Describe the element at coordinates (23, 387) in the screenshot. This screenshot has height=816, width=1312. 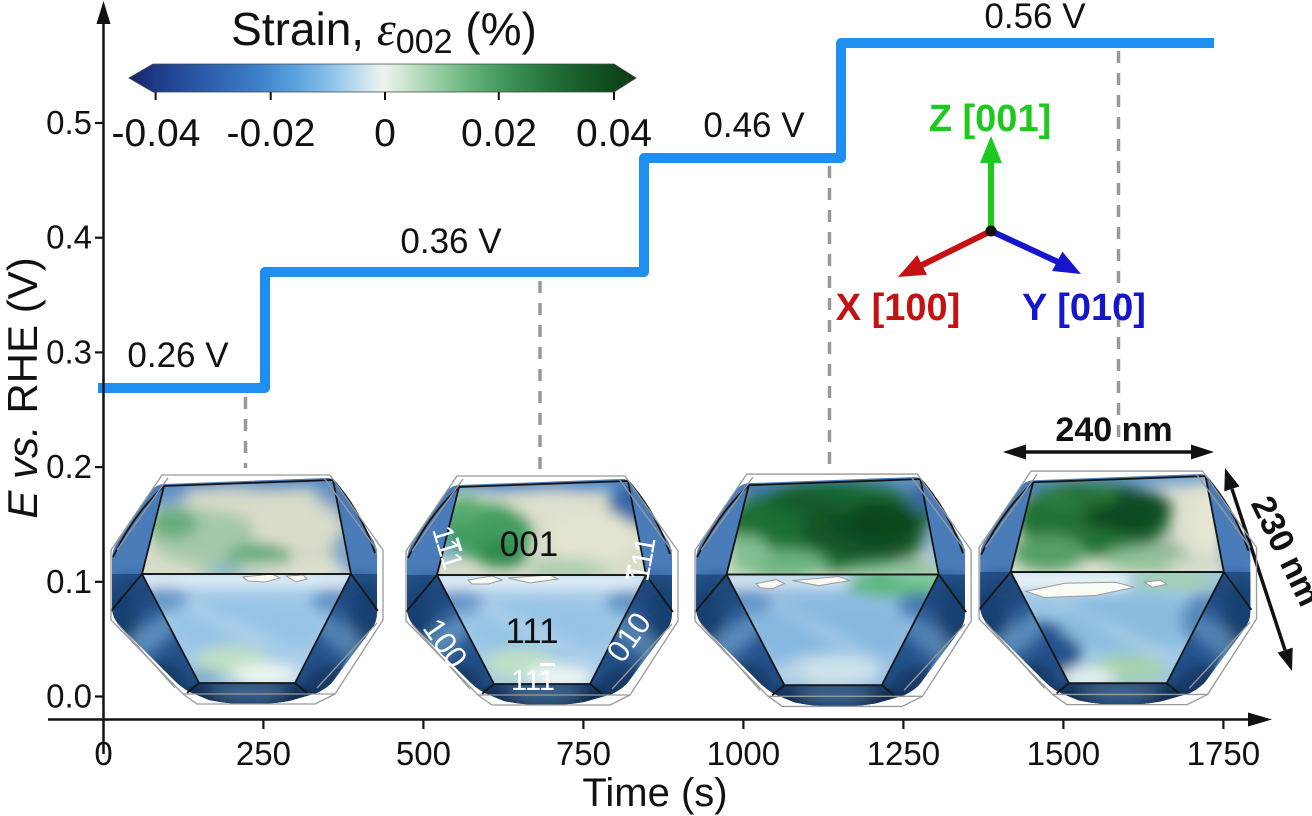
I see `svg-text: E vs. RHE (V)` at that location.